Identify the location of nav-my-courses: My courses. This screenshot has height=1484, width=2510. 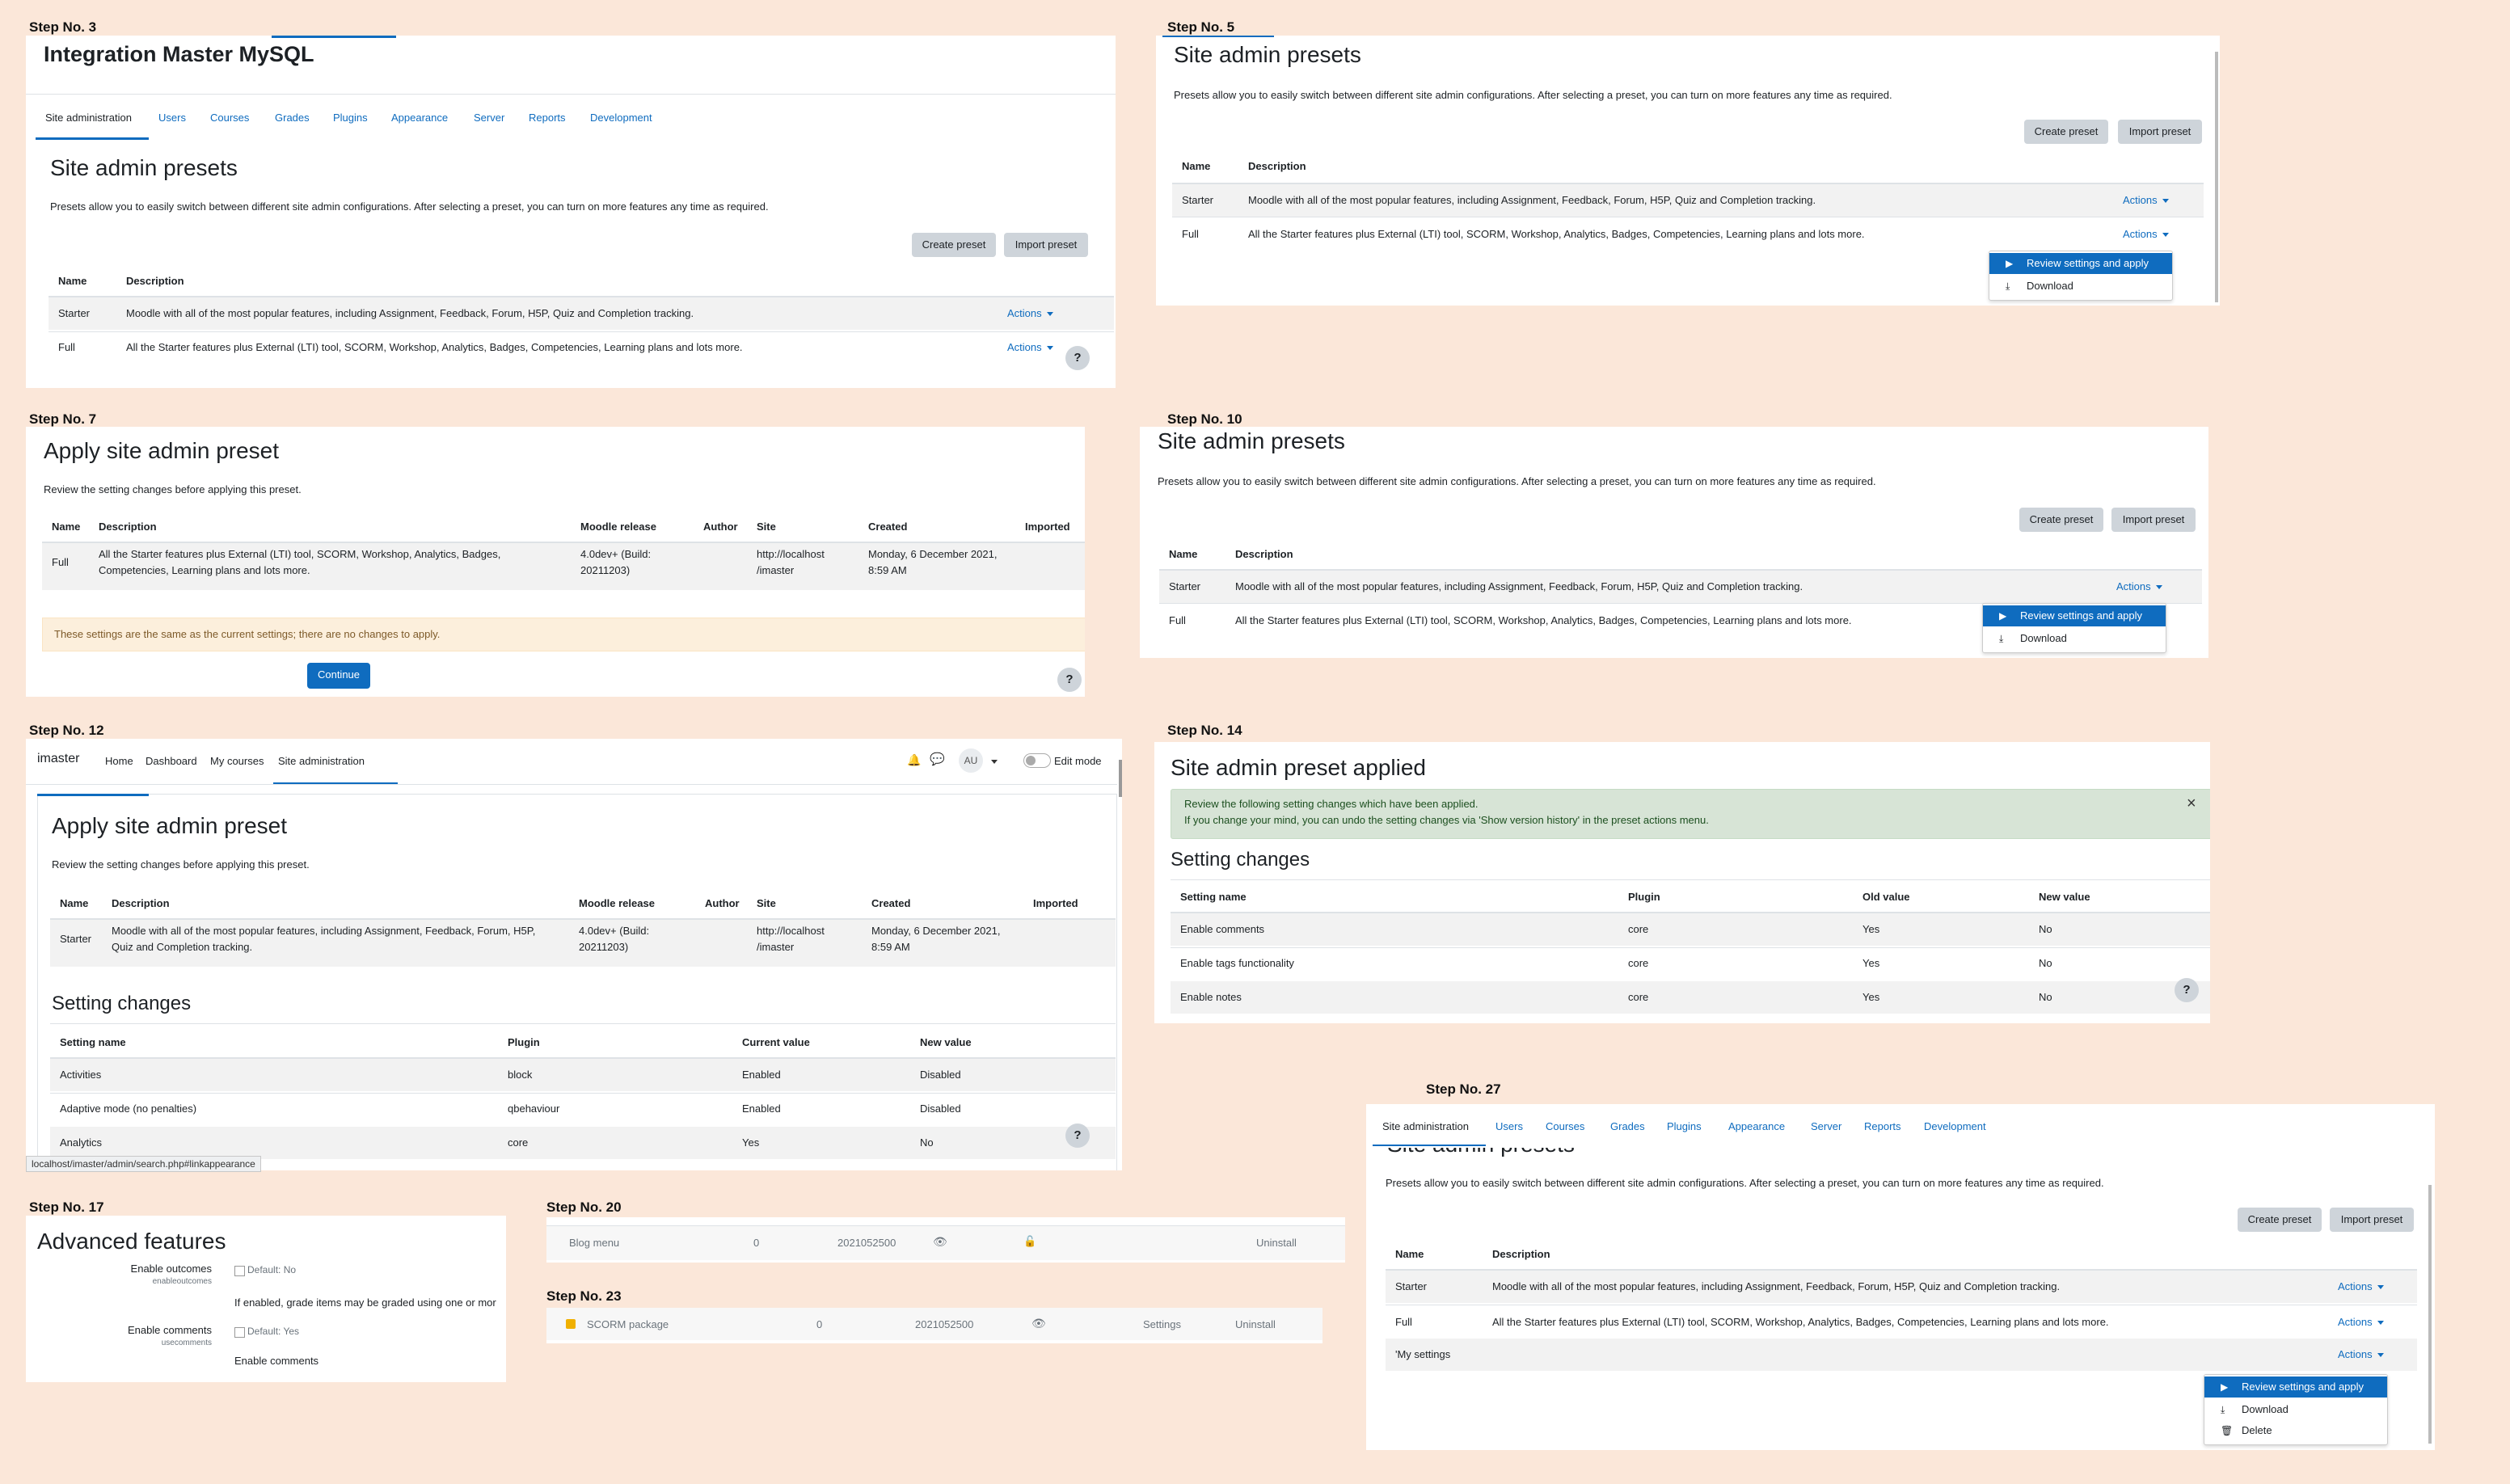
(237, 761).